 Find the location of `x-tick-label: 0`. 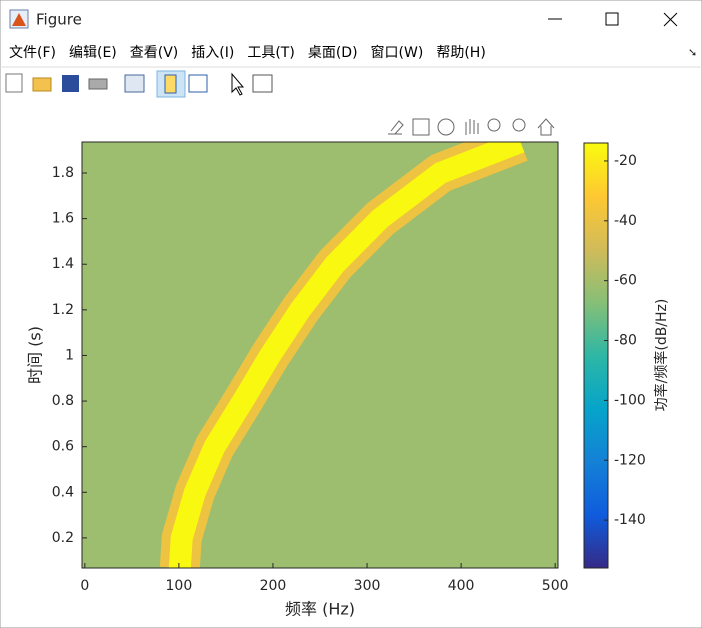

x-tick-label: 0 is located at coordinates (84, 586).